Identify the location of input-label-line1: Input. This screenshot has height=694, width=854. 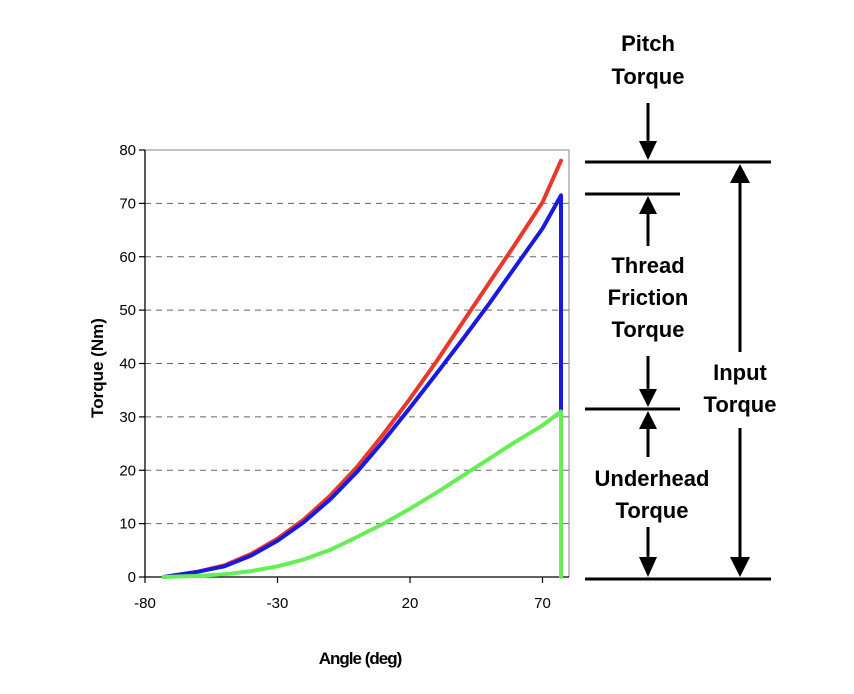
(740, 372).